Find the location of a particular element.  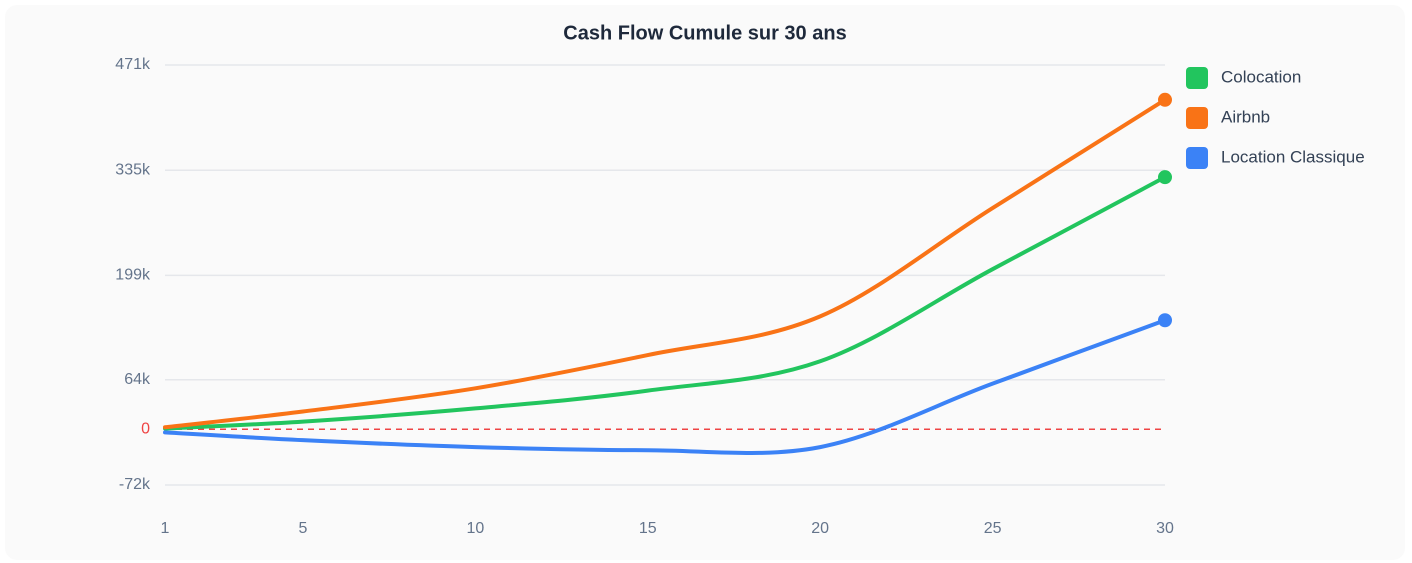

x-tick-label: 5 is located at coordinates (302, 528).